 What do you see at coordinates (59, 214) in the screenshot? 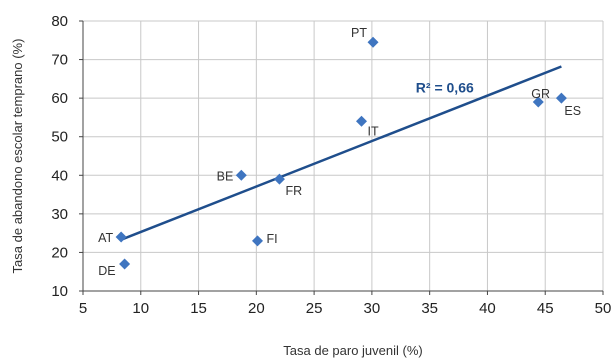
I see `y-tick-label: 30` at bounding box center [59, 214].